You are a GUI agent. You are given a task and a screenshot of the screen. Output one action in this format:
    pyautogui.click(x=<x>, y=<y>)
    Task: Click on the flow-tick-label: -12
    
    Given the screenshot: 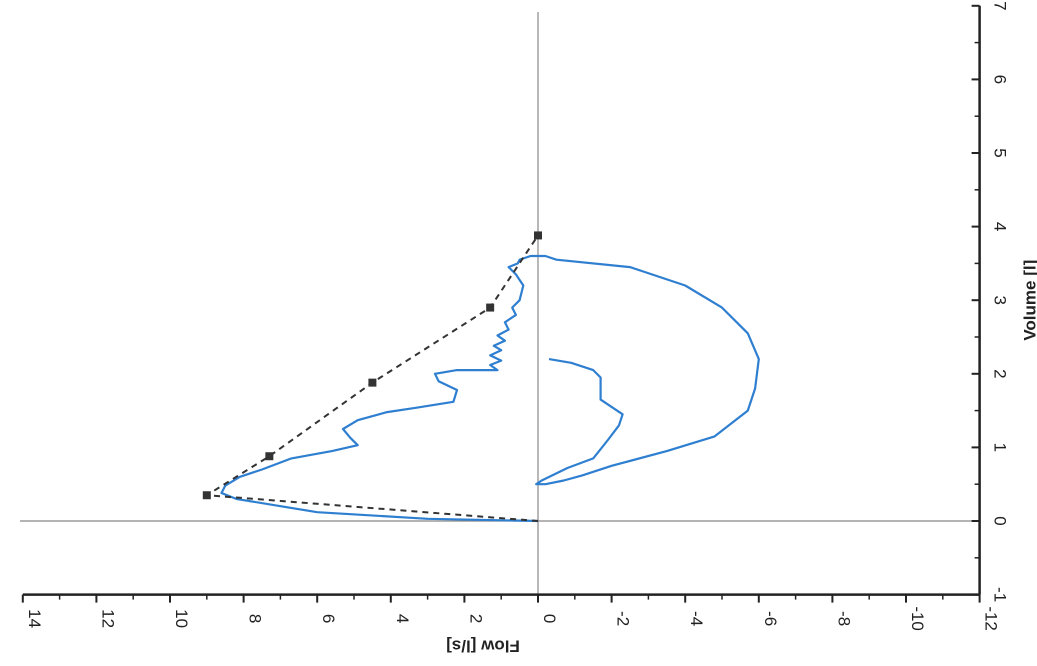 What is the action you would take?
    pyautogui.click(x=991, y=618)
    